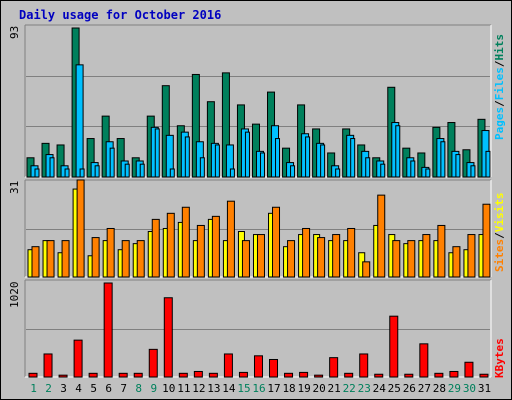 This screenshot has height=400, width=512. I want to click on day-label: 14, so click(229, 388).